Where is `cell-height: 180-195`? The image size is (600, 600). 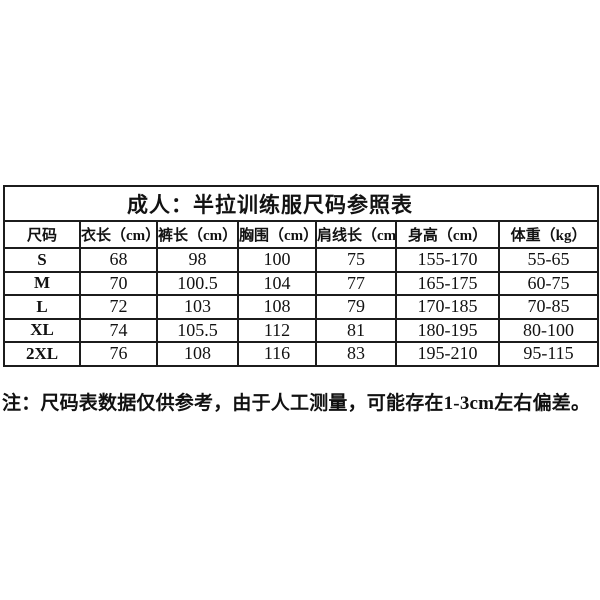
cell-height: 180-195 is located at coordinates (447, 330).